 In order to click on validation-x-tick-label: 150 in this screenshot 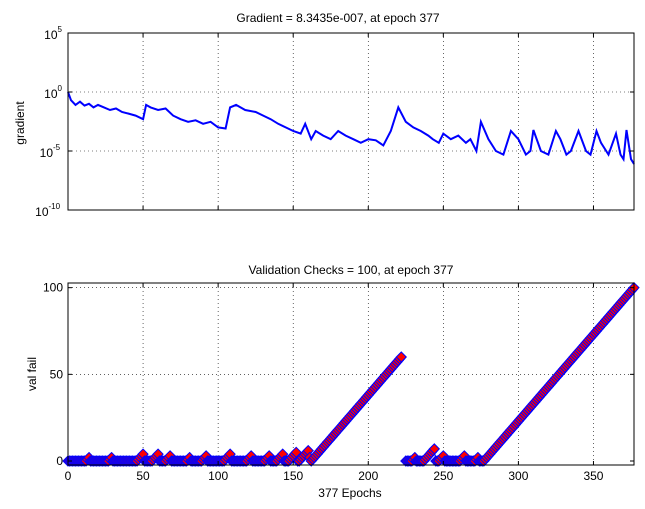, I will do `click(293, 476)`.